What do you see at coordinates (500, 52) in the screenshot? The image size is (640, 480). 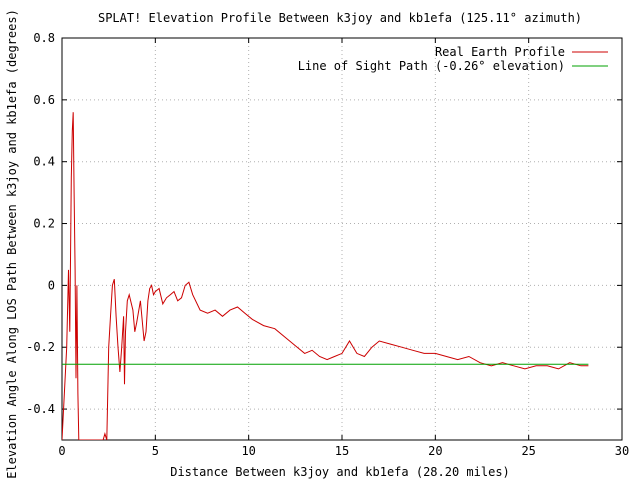 I see `legend-label: Real Earth Profile` at bounding box center [500, 52].